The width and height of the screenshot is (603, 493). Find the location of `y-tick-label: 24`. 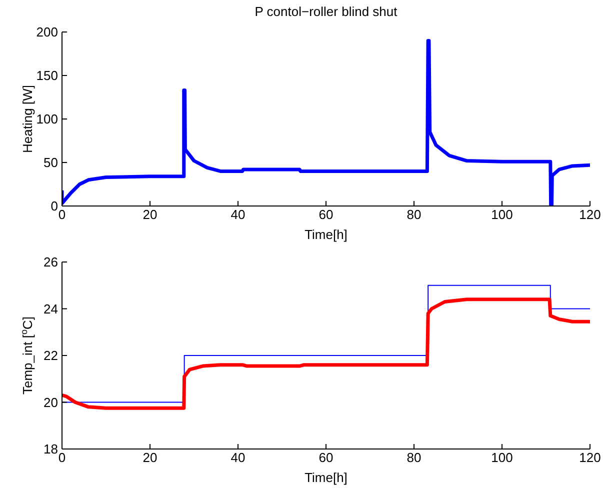

y-tick-label: 24 is located at coordinates (51, 308).